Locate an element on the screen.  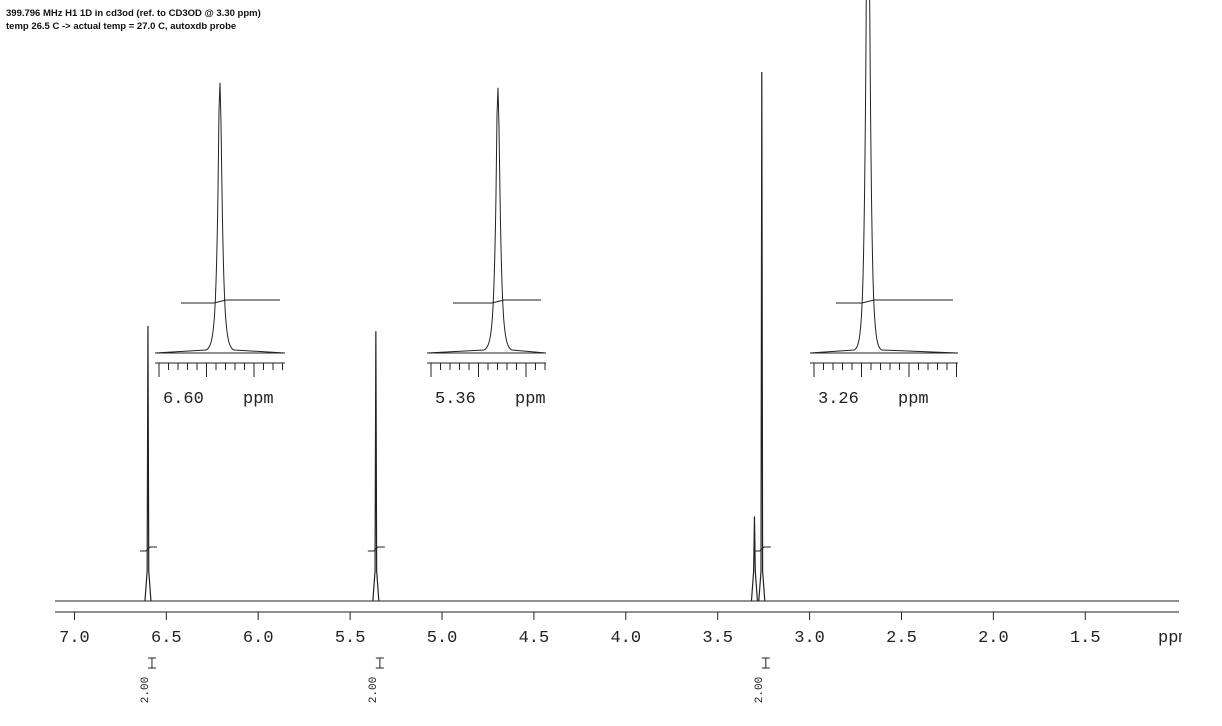
x-tick-label: 3.5 is located at coordinates (717, 638).